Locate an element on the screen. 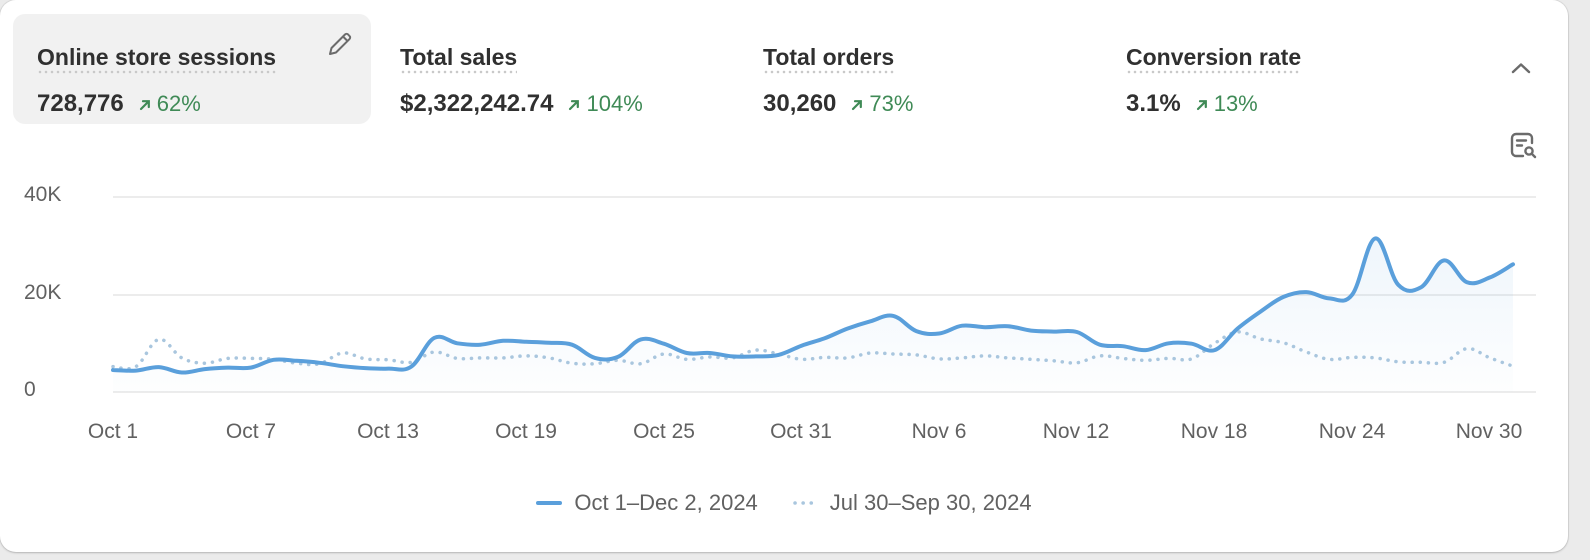  metric-total-sales: Total sales $2,322,242.74 104% is located at coordinates (551, 69).